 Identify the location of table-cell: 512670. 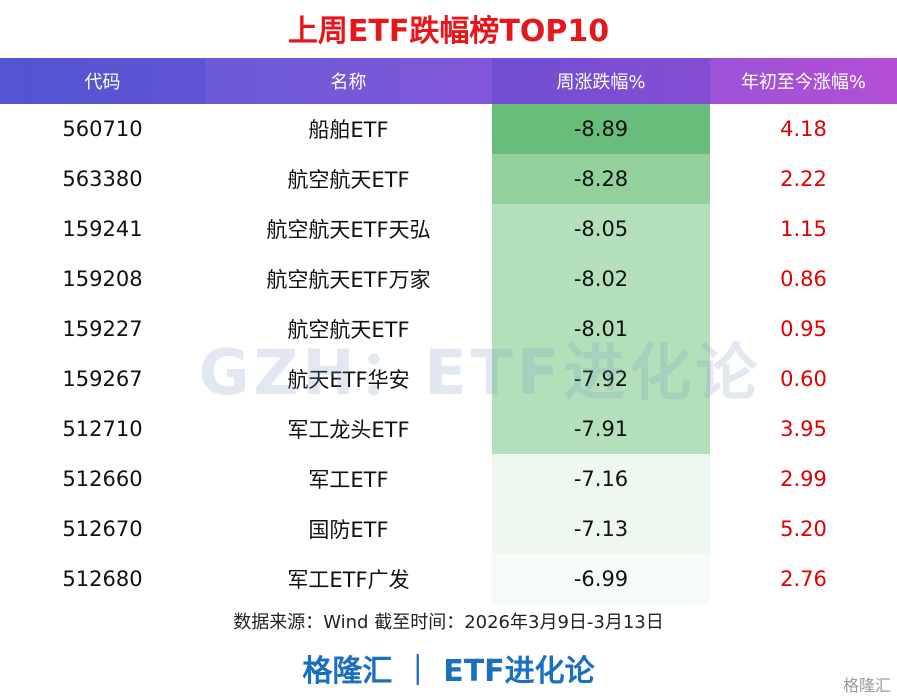
(102, 529).